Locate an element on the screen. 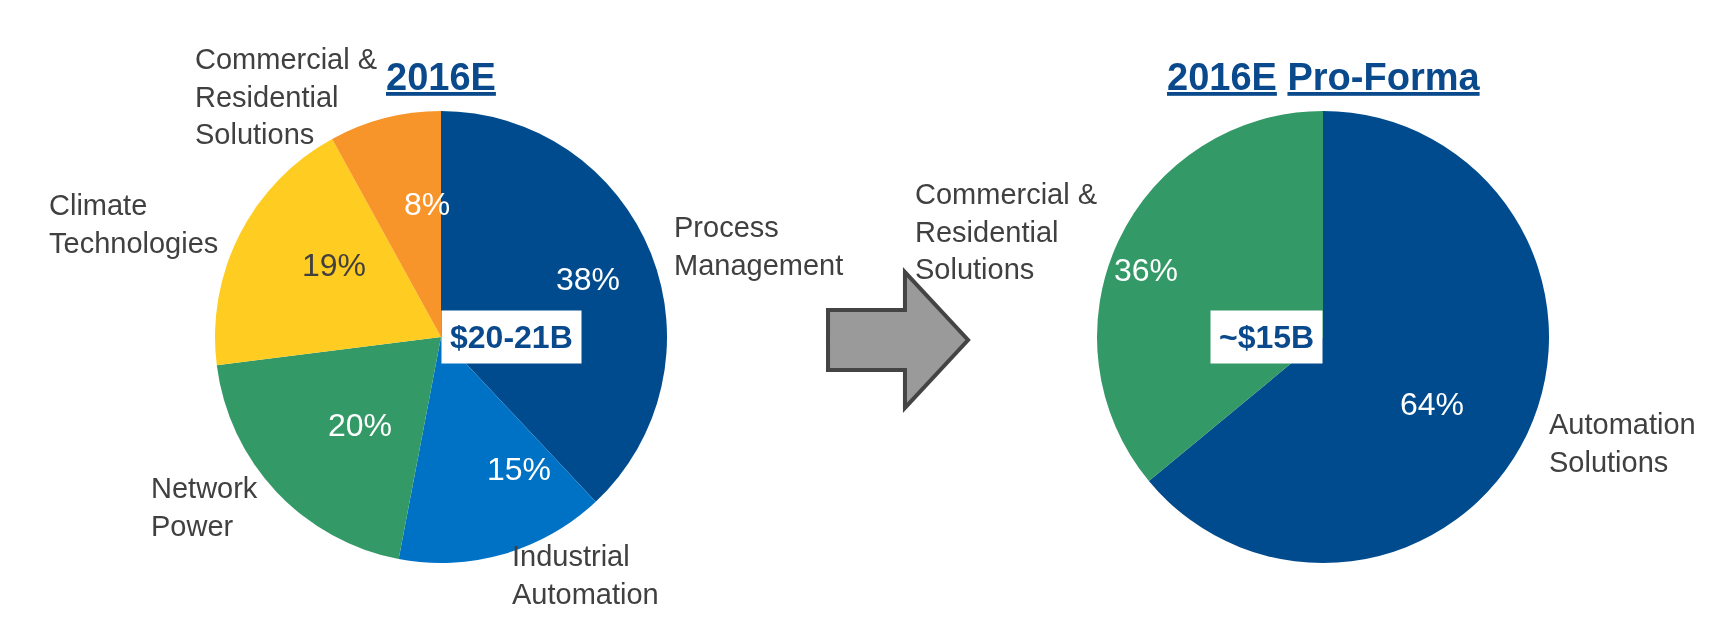 The width and height of the screenshot is (1729, 619). chart-title: 2016E Pro-Forma is located at coordinates (1324, 77).